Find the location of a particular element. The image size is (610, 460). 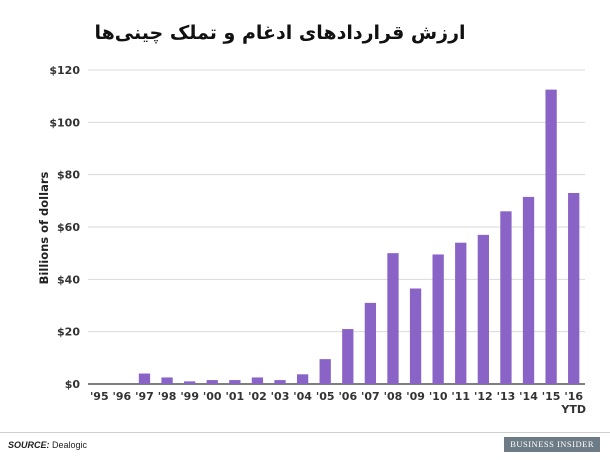

y-axis-ticks: $0 $20 $40 $60 $80 $100 $120 is located at coordinates (64, 227).